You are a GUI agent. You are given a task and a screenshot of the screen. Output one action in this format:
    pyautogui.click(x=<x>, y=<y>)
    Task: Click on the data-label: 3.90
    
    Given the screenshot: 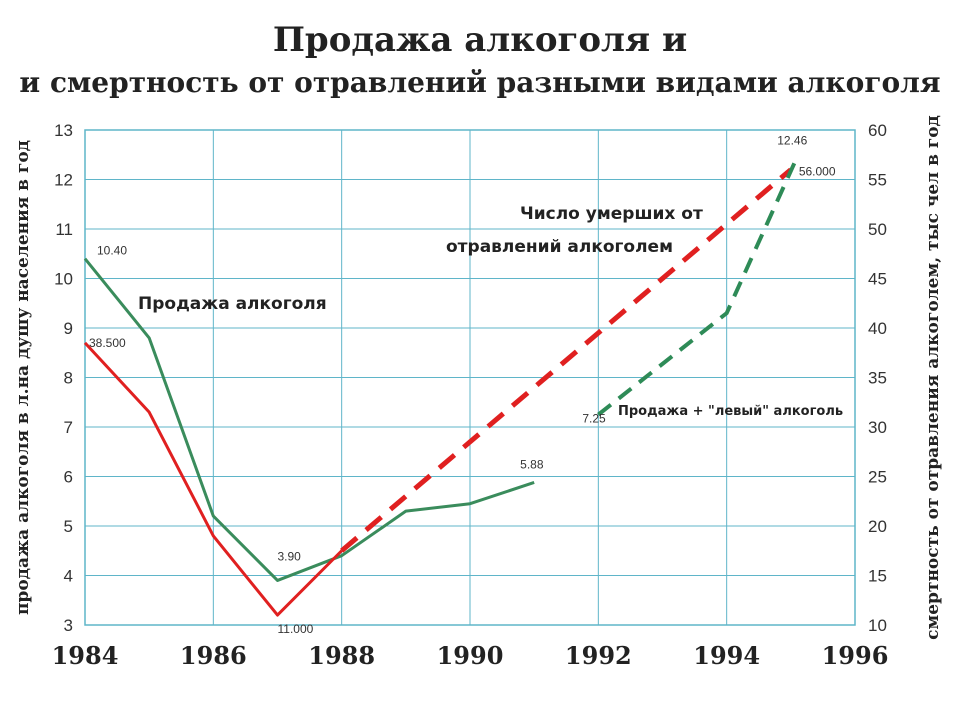 What is the action you would take?
    pyautogui.click(x=290, y=556)
    